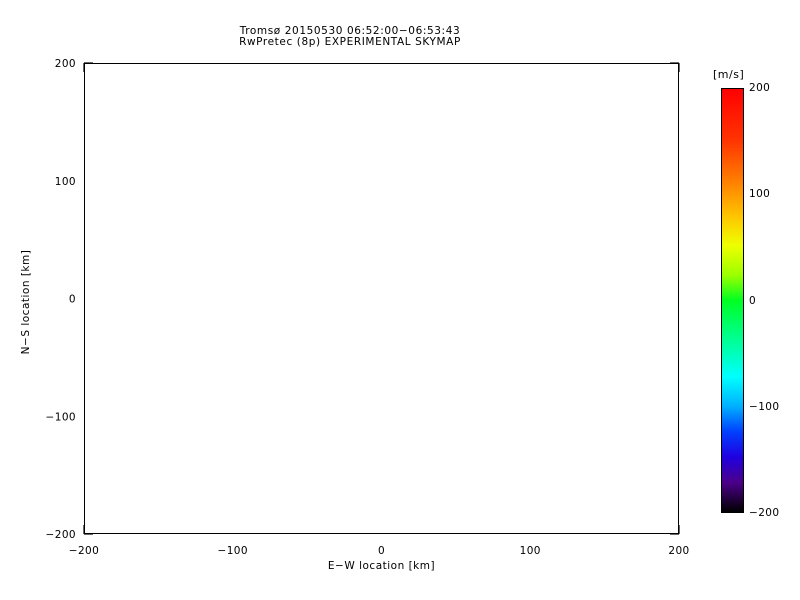 Image resolution: width=800 pixels, height=600 pixels. What do you see at coordinates (729, 74) in the screenshot?
I see `colorbar-unit-label: [m/s]` at bounding box center [729, 74].